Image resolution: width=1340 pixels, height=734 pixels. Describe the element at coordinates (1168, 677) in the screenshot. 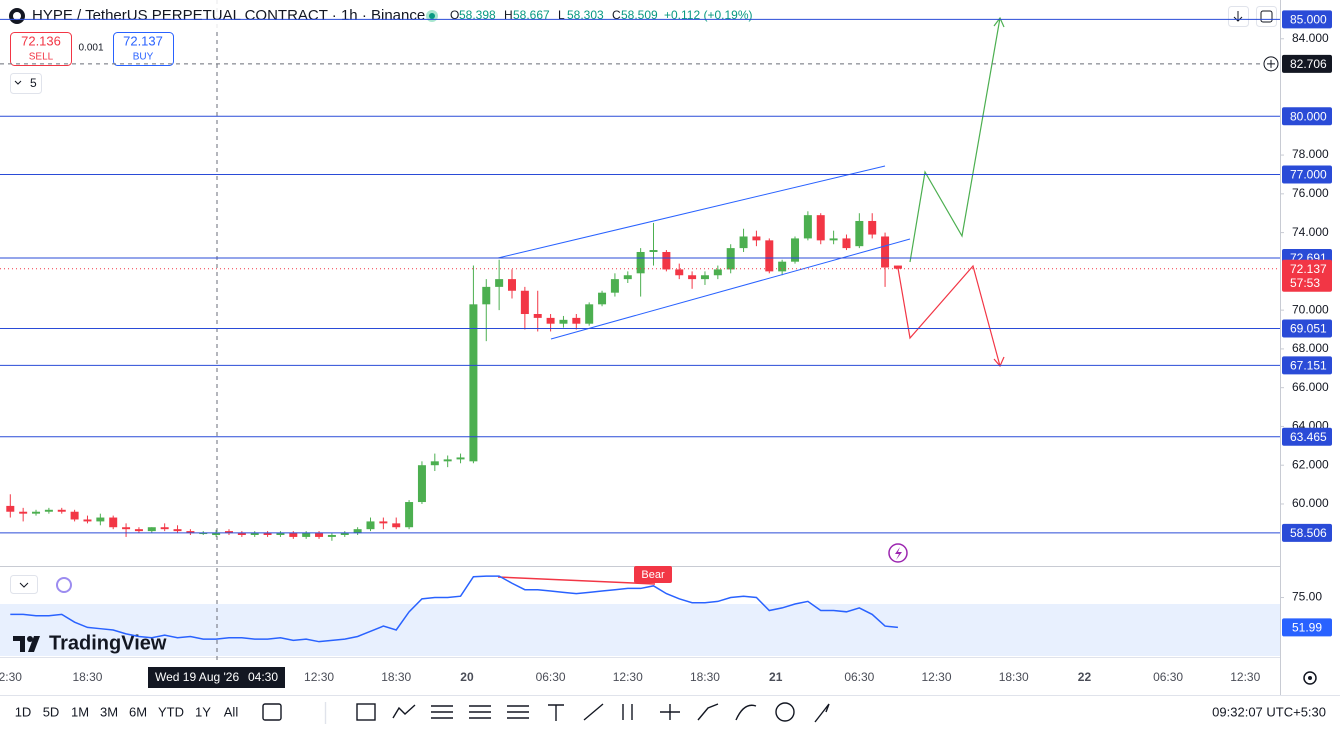

I see `x-tick-label: 06:30` at that location.